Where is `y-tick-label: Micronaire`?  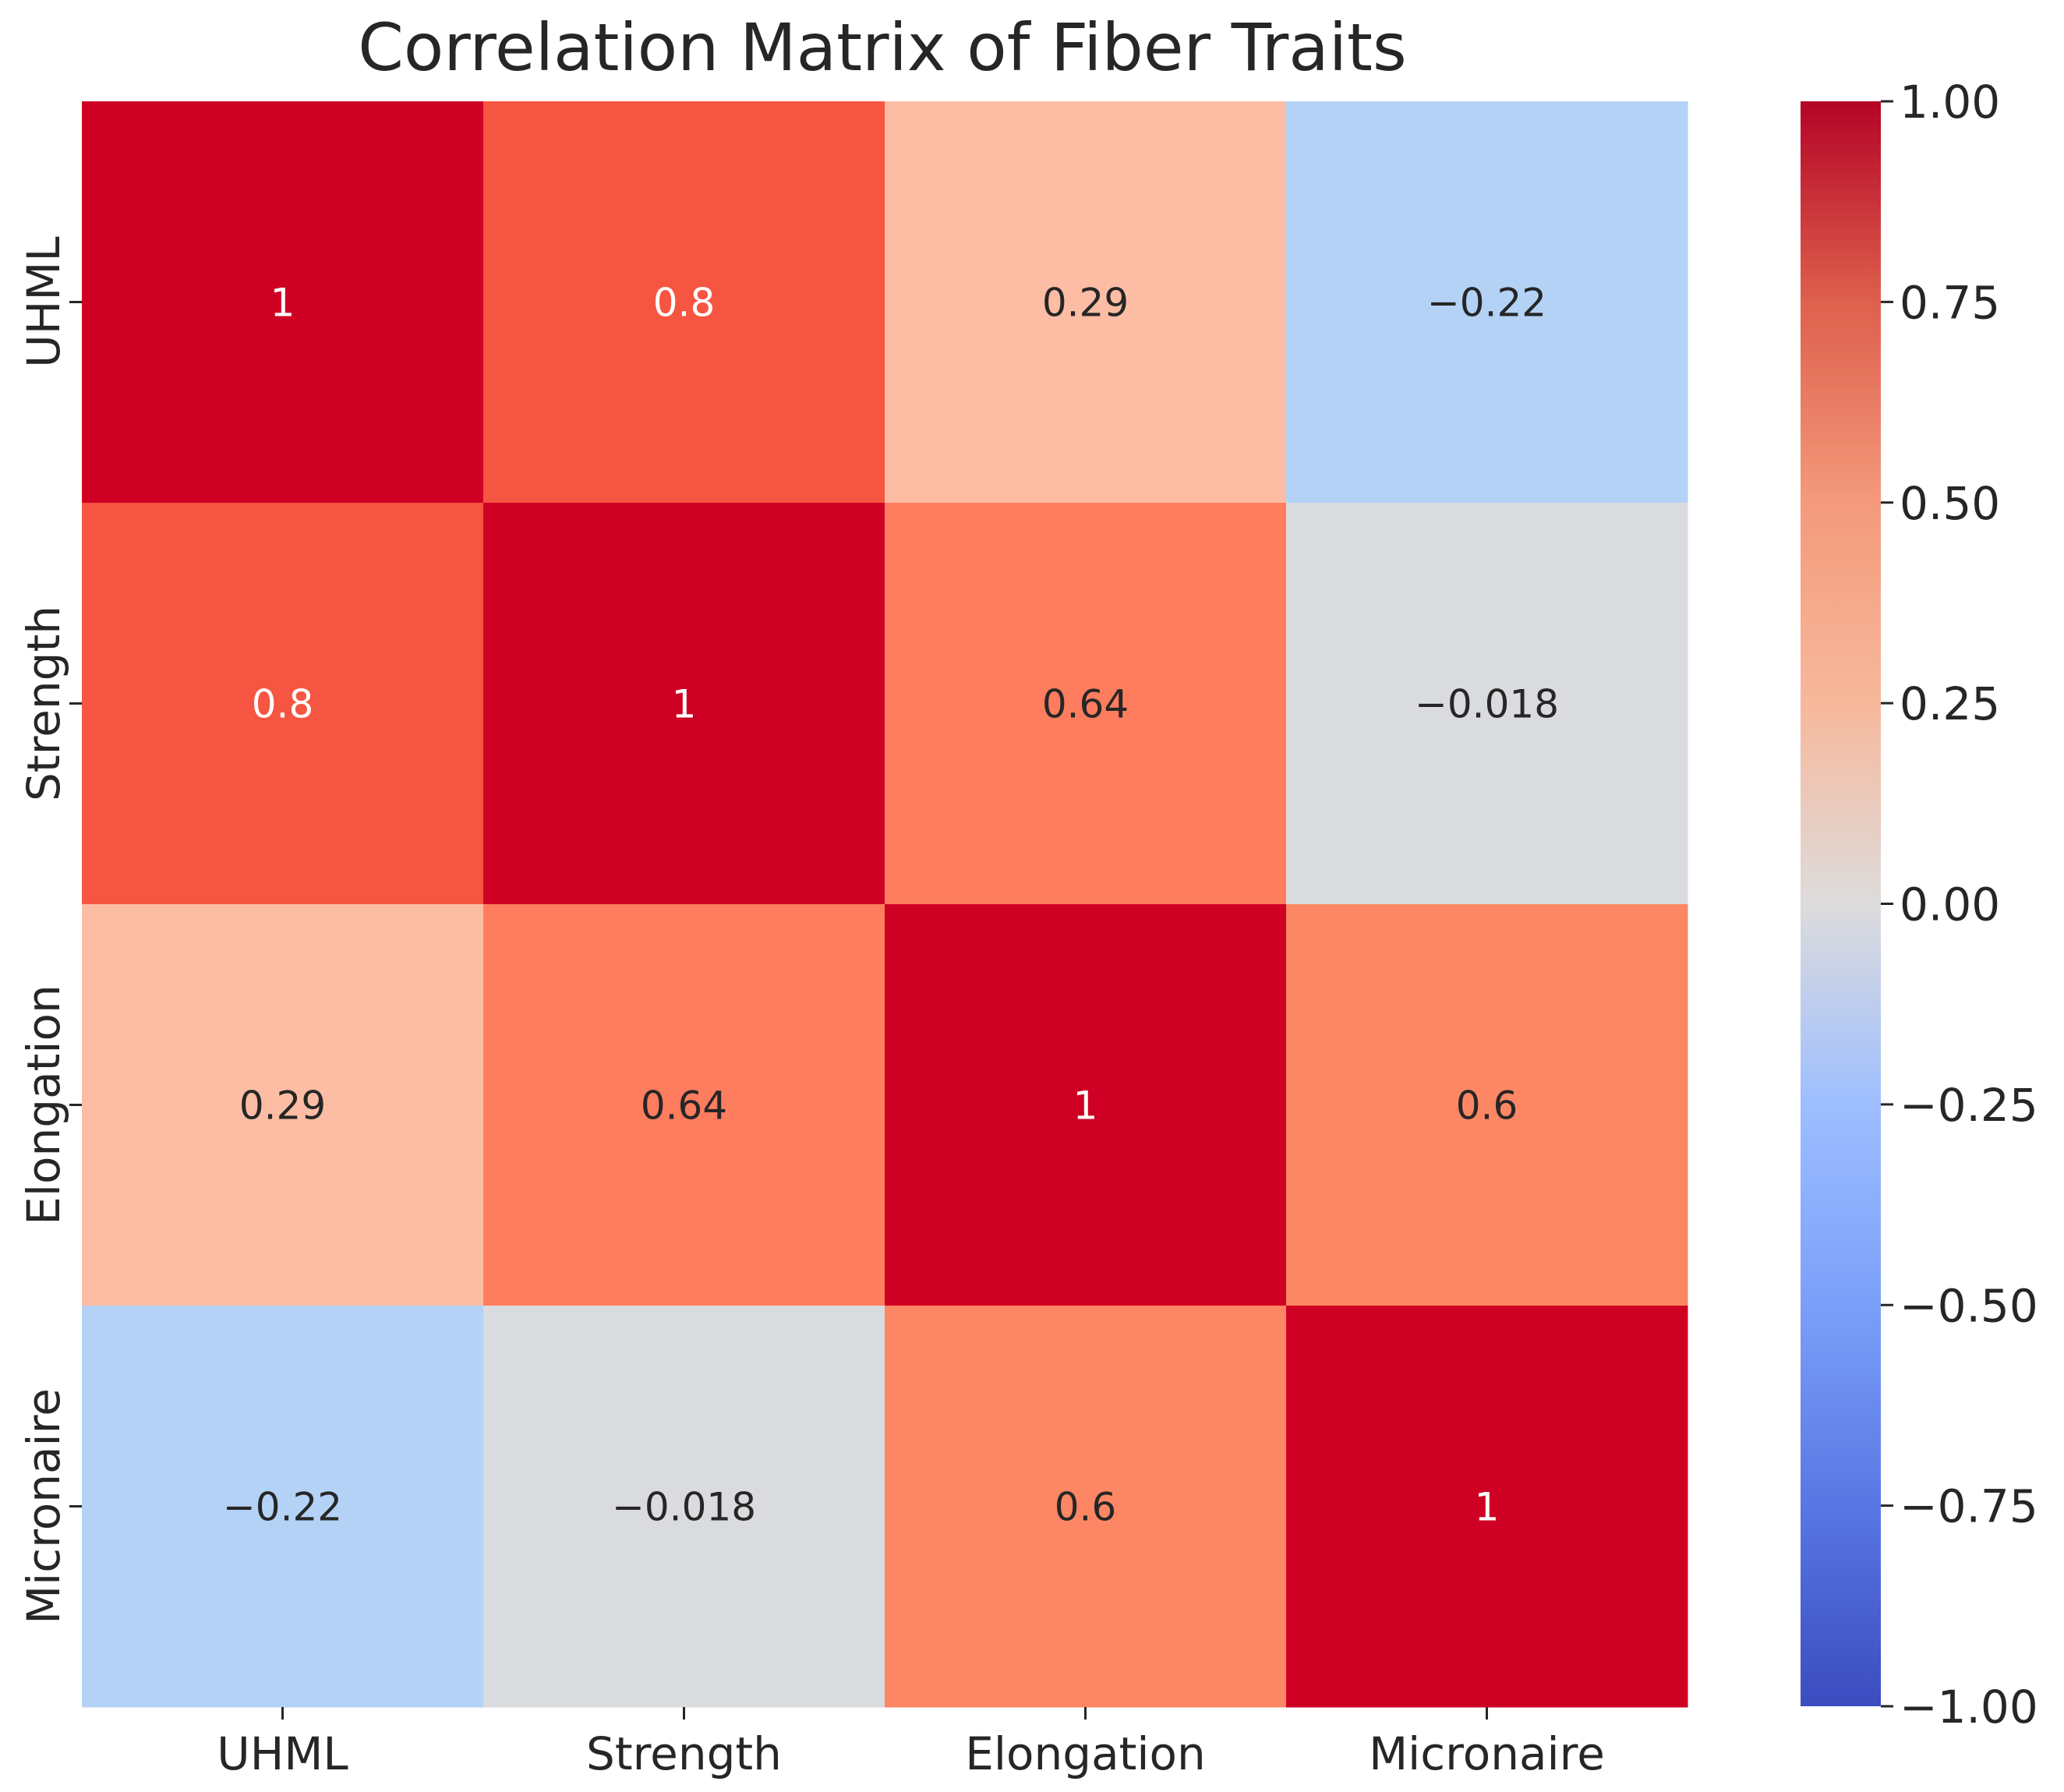 y-tick-label: Micronaire is located at coordinates (43, 1506).